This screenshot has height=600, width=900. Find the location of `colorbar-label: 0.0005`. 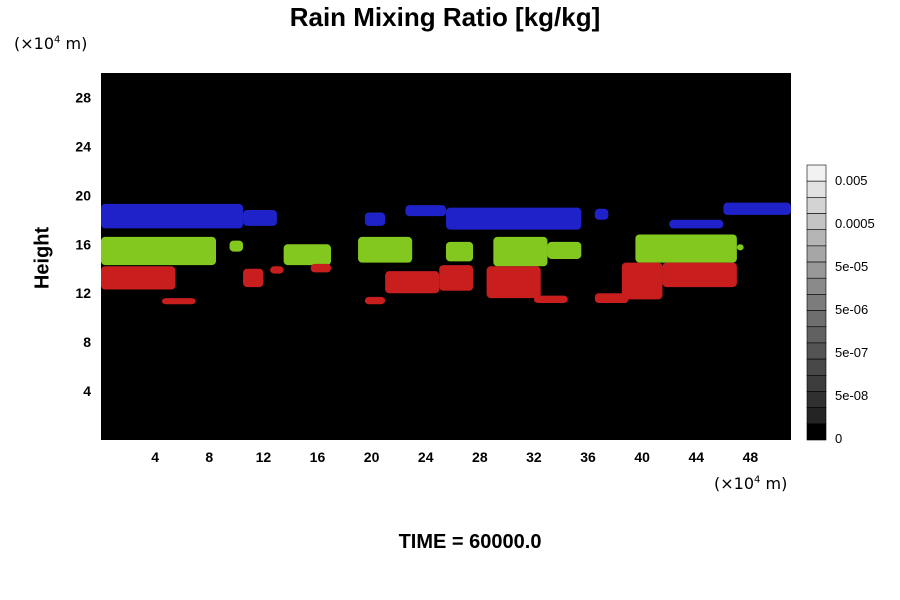

colorbar-label: 0.0005 is located at coordinates (855, 223).